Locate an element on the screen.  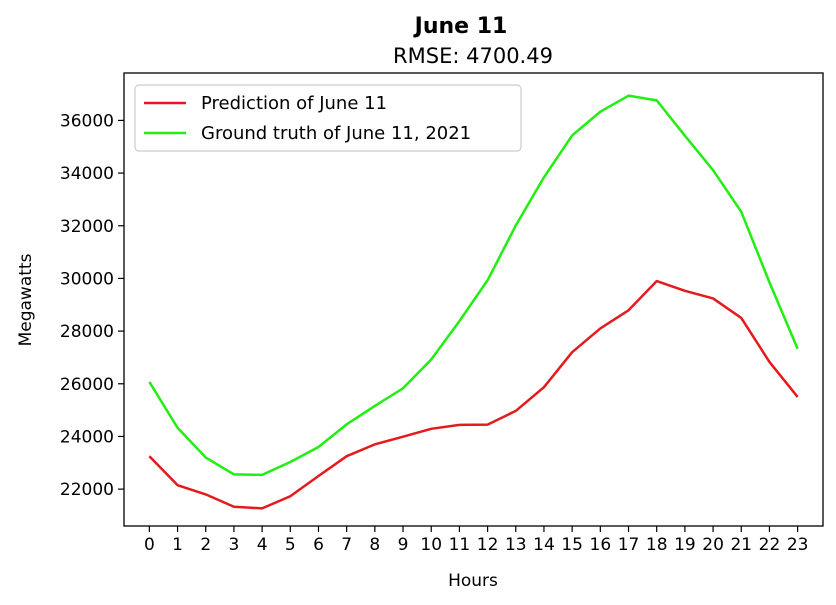
y-tick-label: 24000 is located at coordinates (87, 437).